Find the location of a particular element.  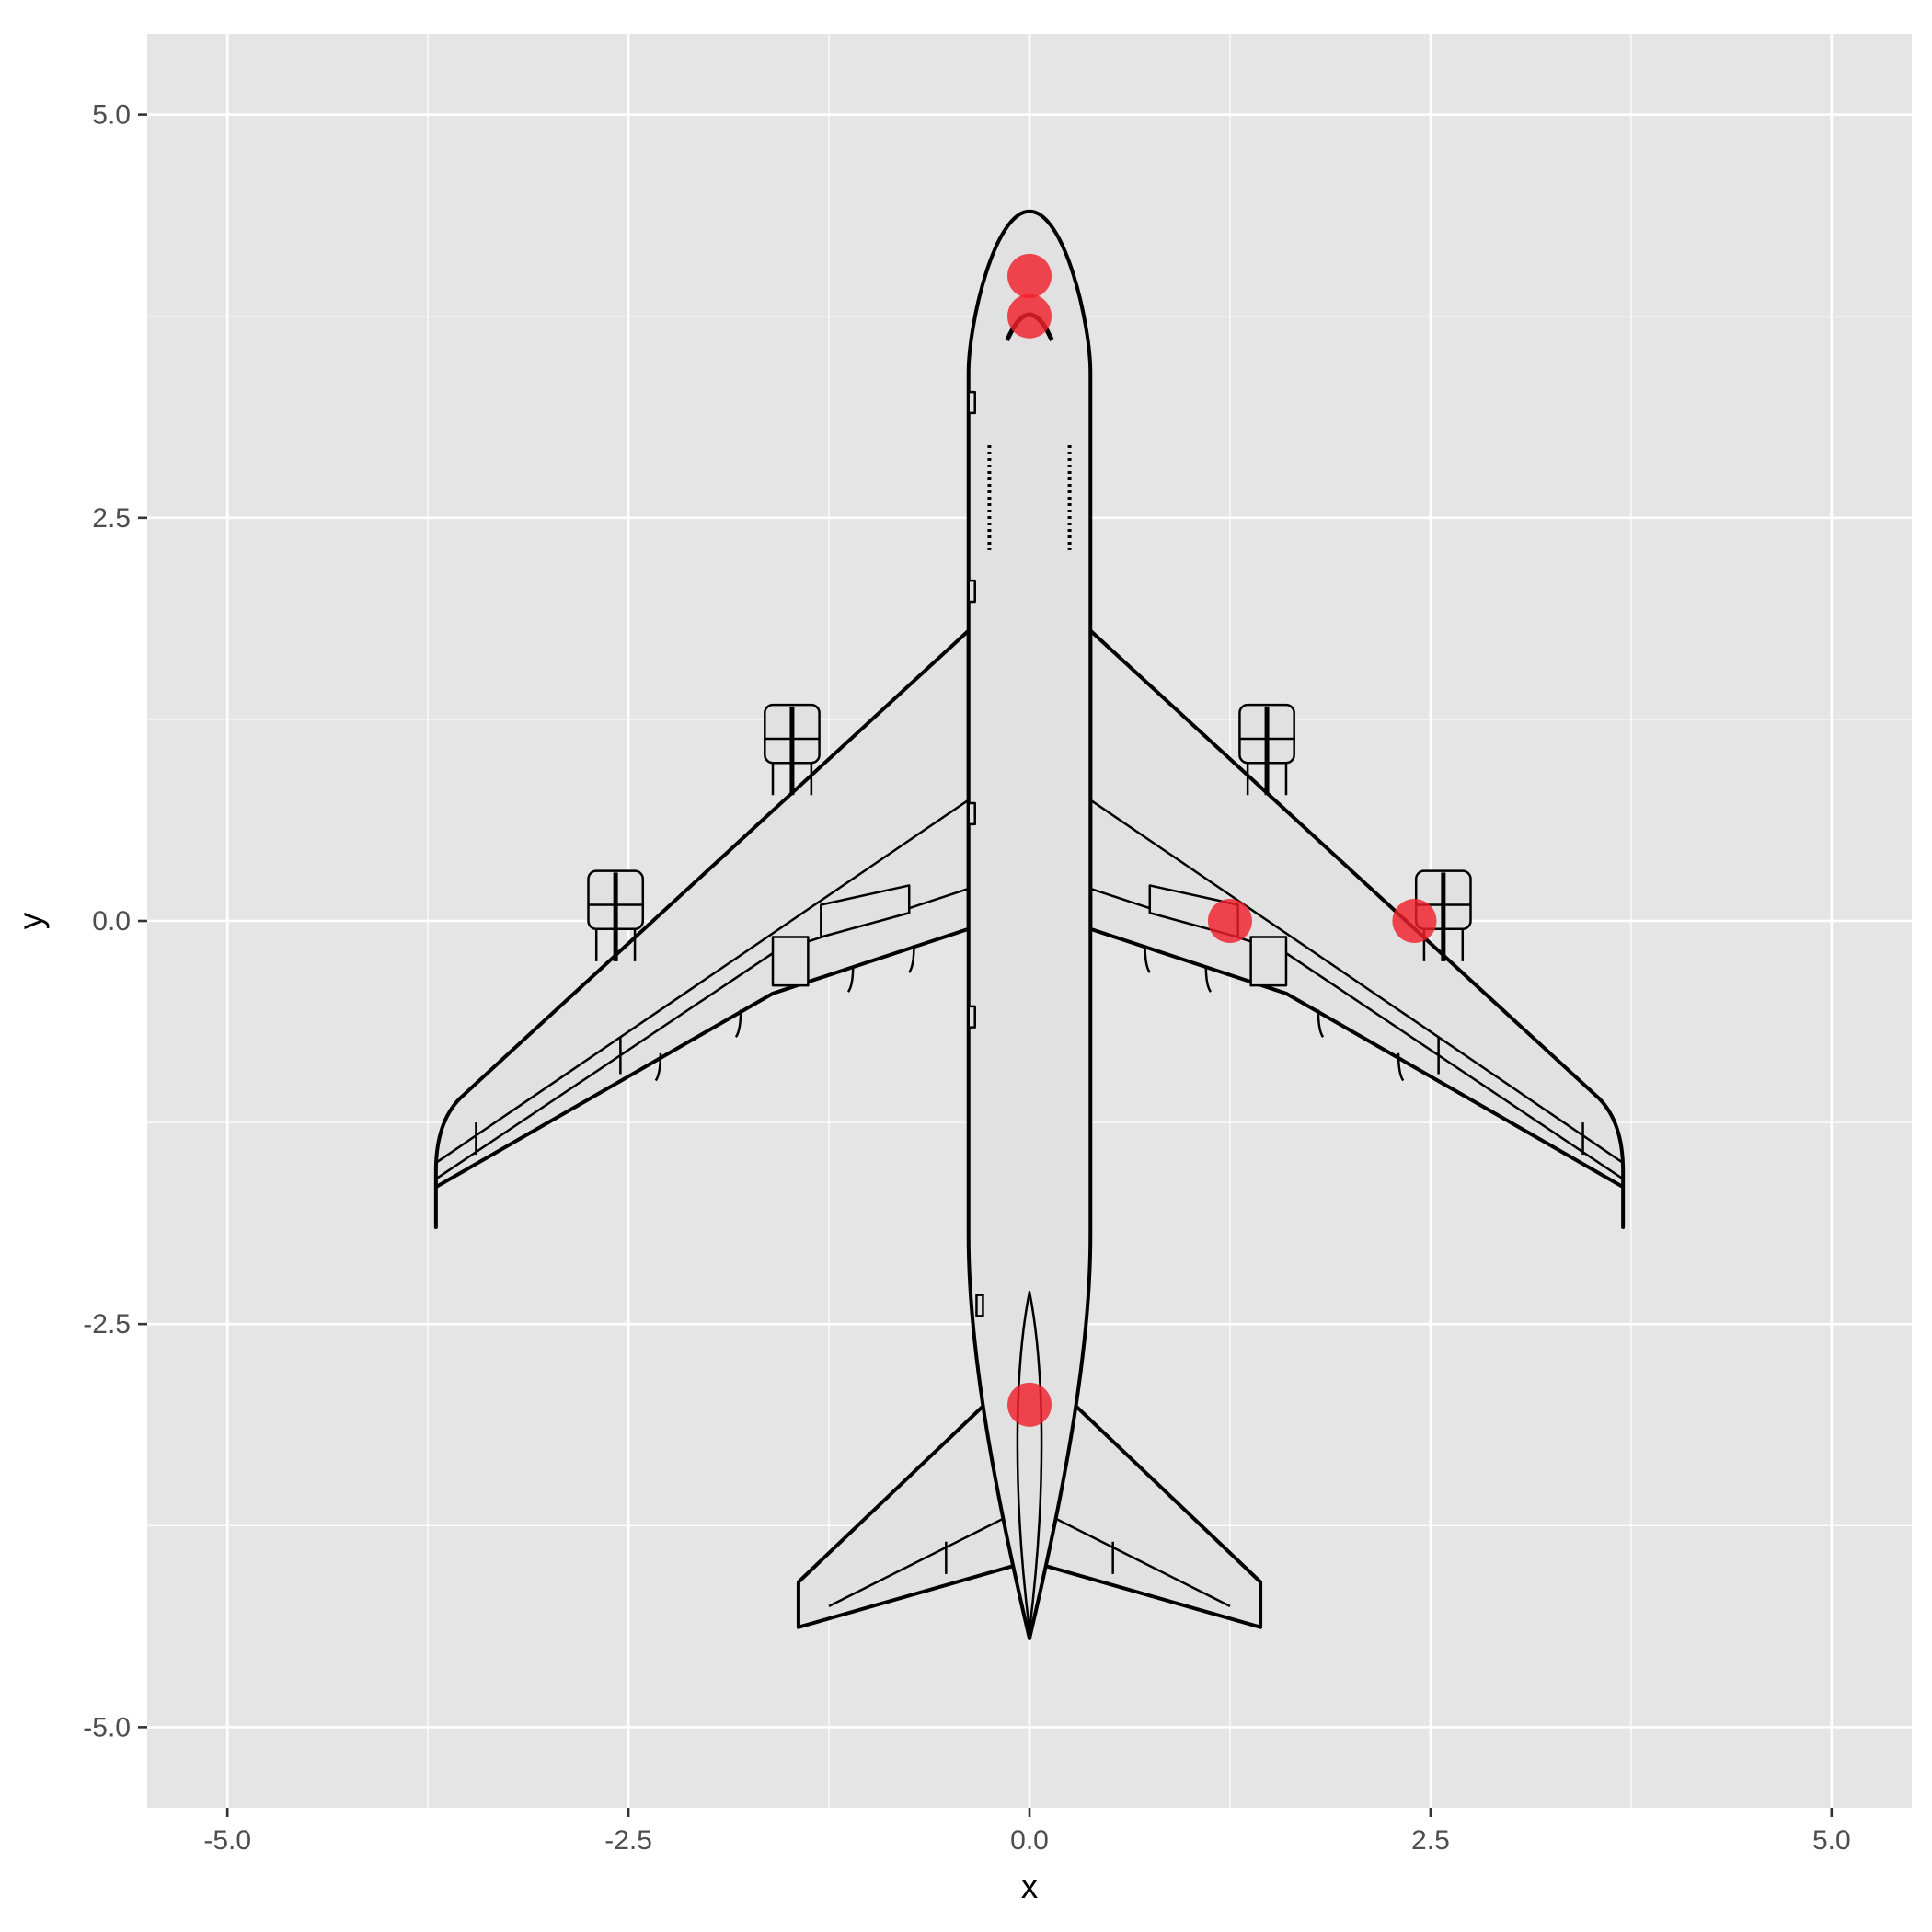

y-tick-label: -2.5 is located at coordinates (107, 1324).